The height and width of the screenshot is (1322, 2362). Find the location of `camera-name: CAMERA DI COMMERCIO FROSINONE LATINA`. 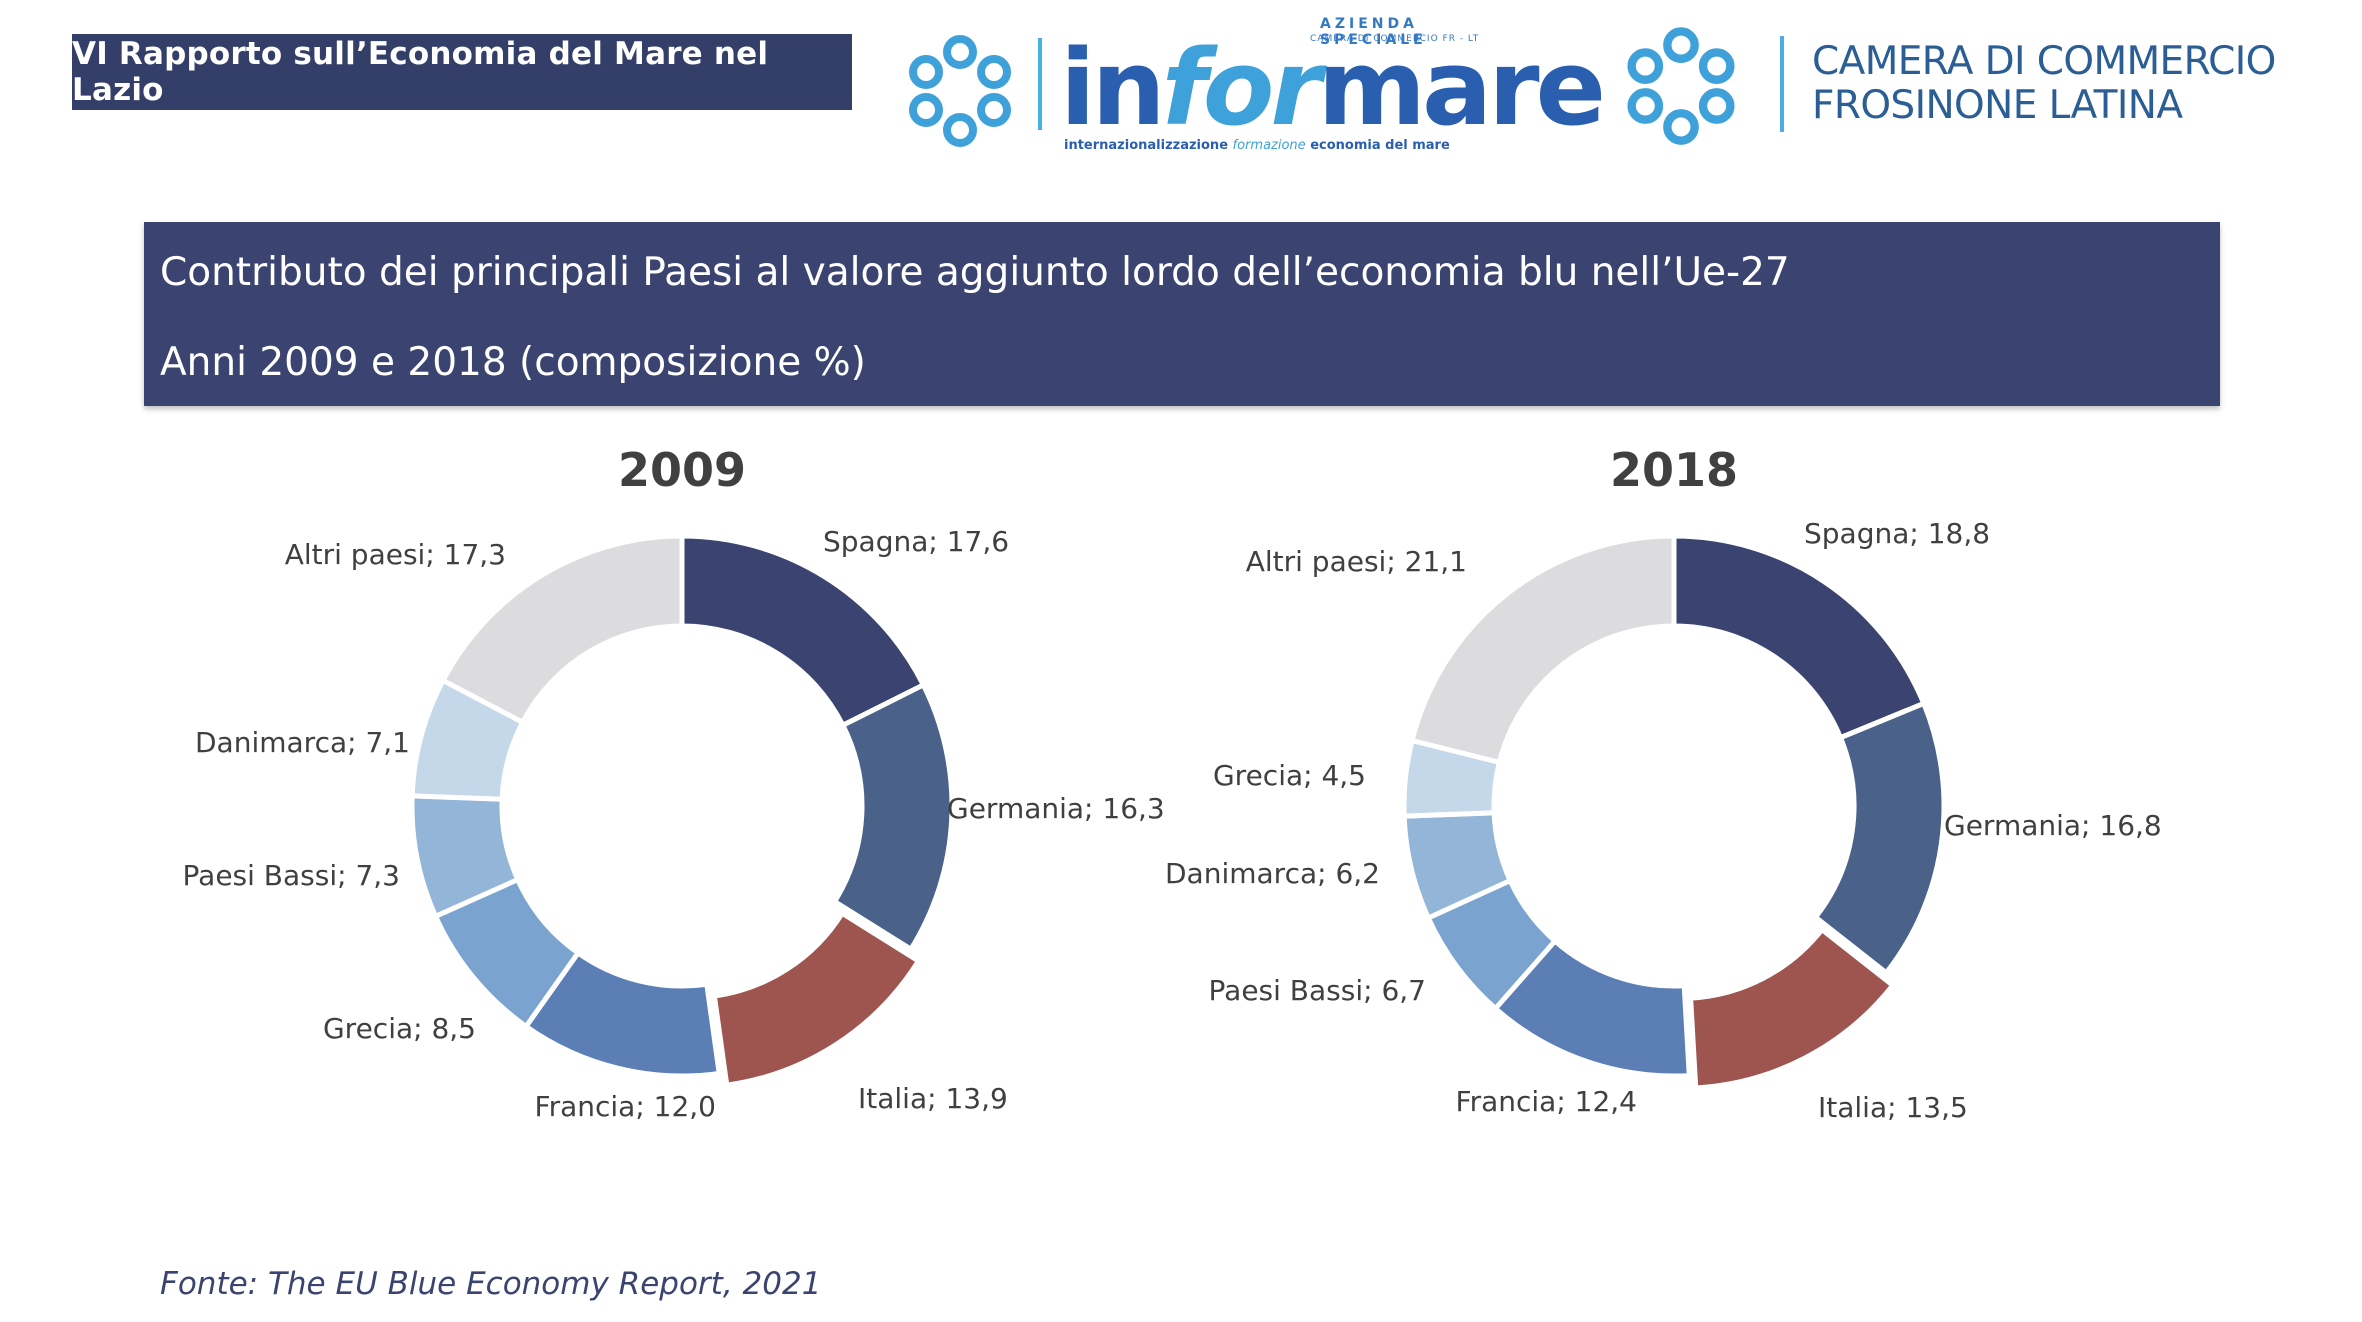

camera-name: CAMERA DI COMMERCIO FROSINONE LATINA is located at coordinates (2044, 84).